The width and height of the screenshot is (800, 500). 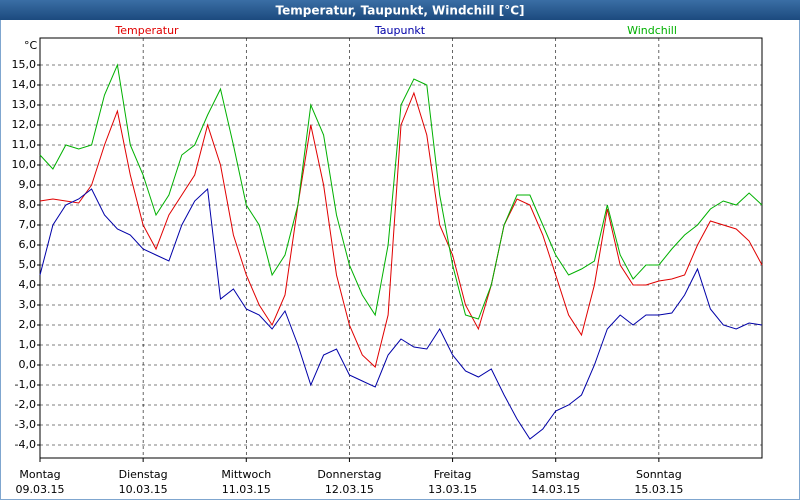 What do you see at coordinates (556, 474) in the screenshot?
I see `x-tick-label: Samstag` at bounding box center [556, 474].